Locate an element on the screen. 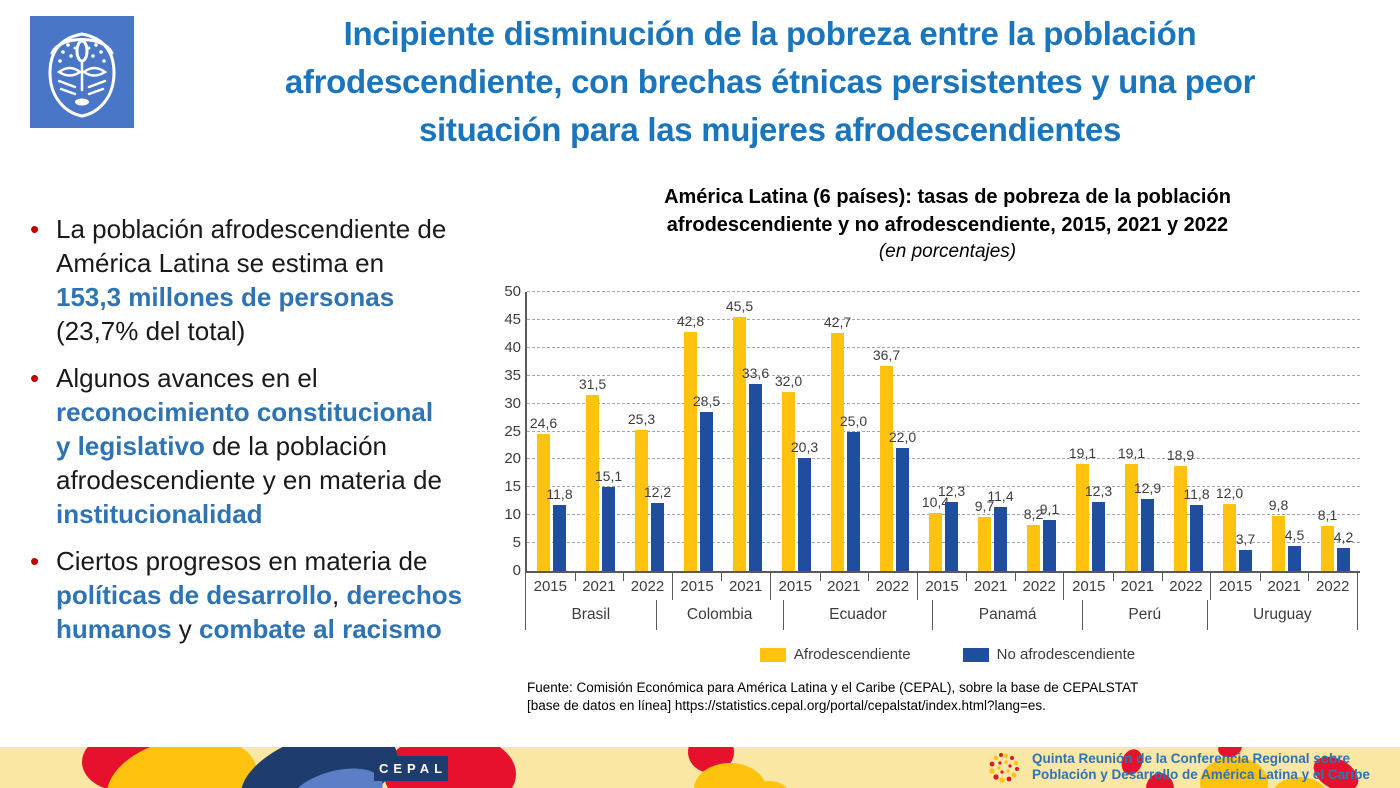 The height and width of the screenshot is (788, 1400). country-group-uruguay: 12,0 3,7 9,8 4,5 8,1 4,2 is located at coordinates (1286, 431).